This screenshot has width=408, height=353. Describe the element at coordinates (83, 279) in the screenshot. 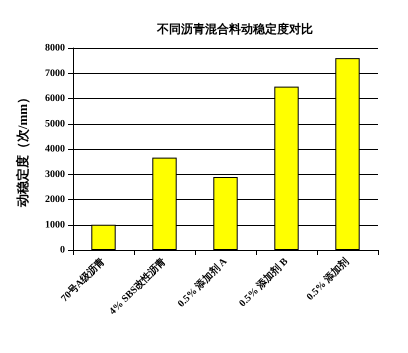

I see `x-tick-label: 70号A级沥青` at that location.